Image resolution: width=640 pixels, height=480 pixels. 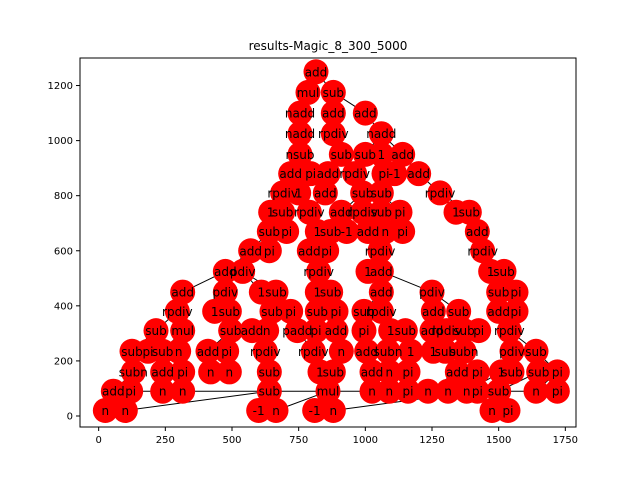 I want to click on chart-title: results-Magic_8_300_5000, so click(x=328, y=46).